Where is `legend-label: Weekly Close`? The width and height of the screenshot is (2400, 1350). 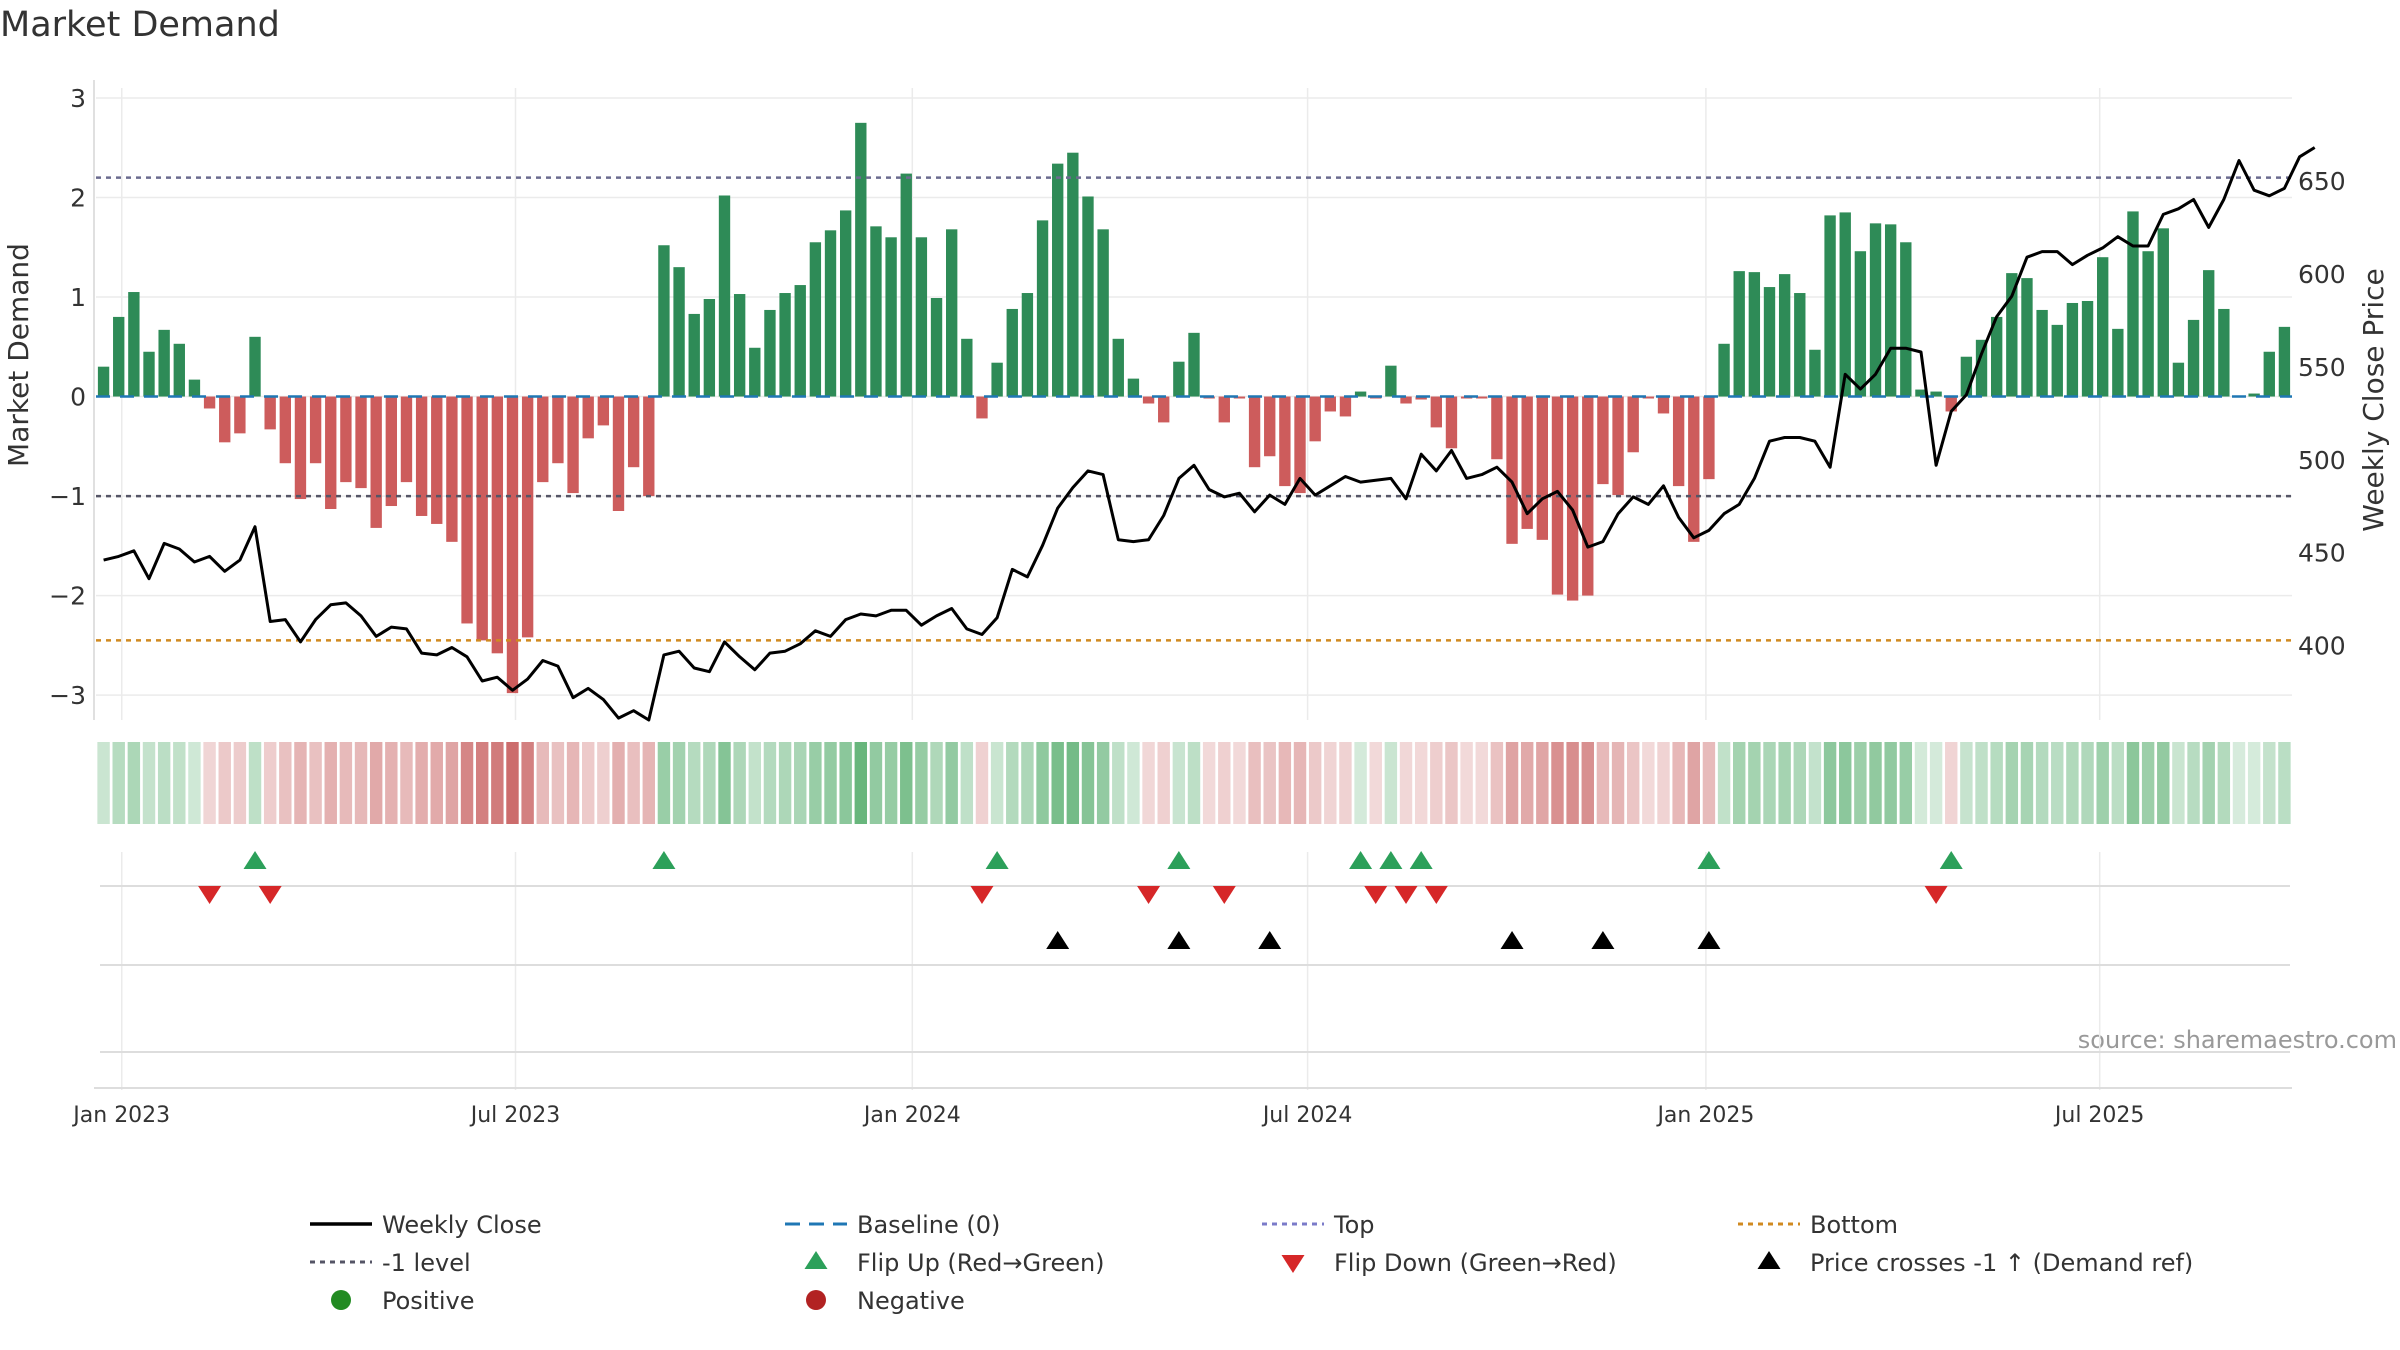 legend-label: Weekly Close is located at coordinates (462, 1225).